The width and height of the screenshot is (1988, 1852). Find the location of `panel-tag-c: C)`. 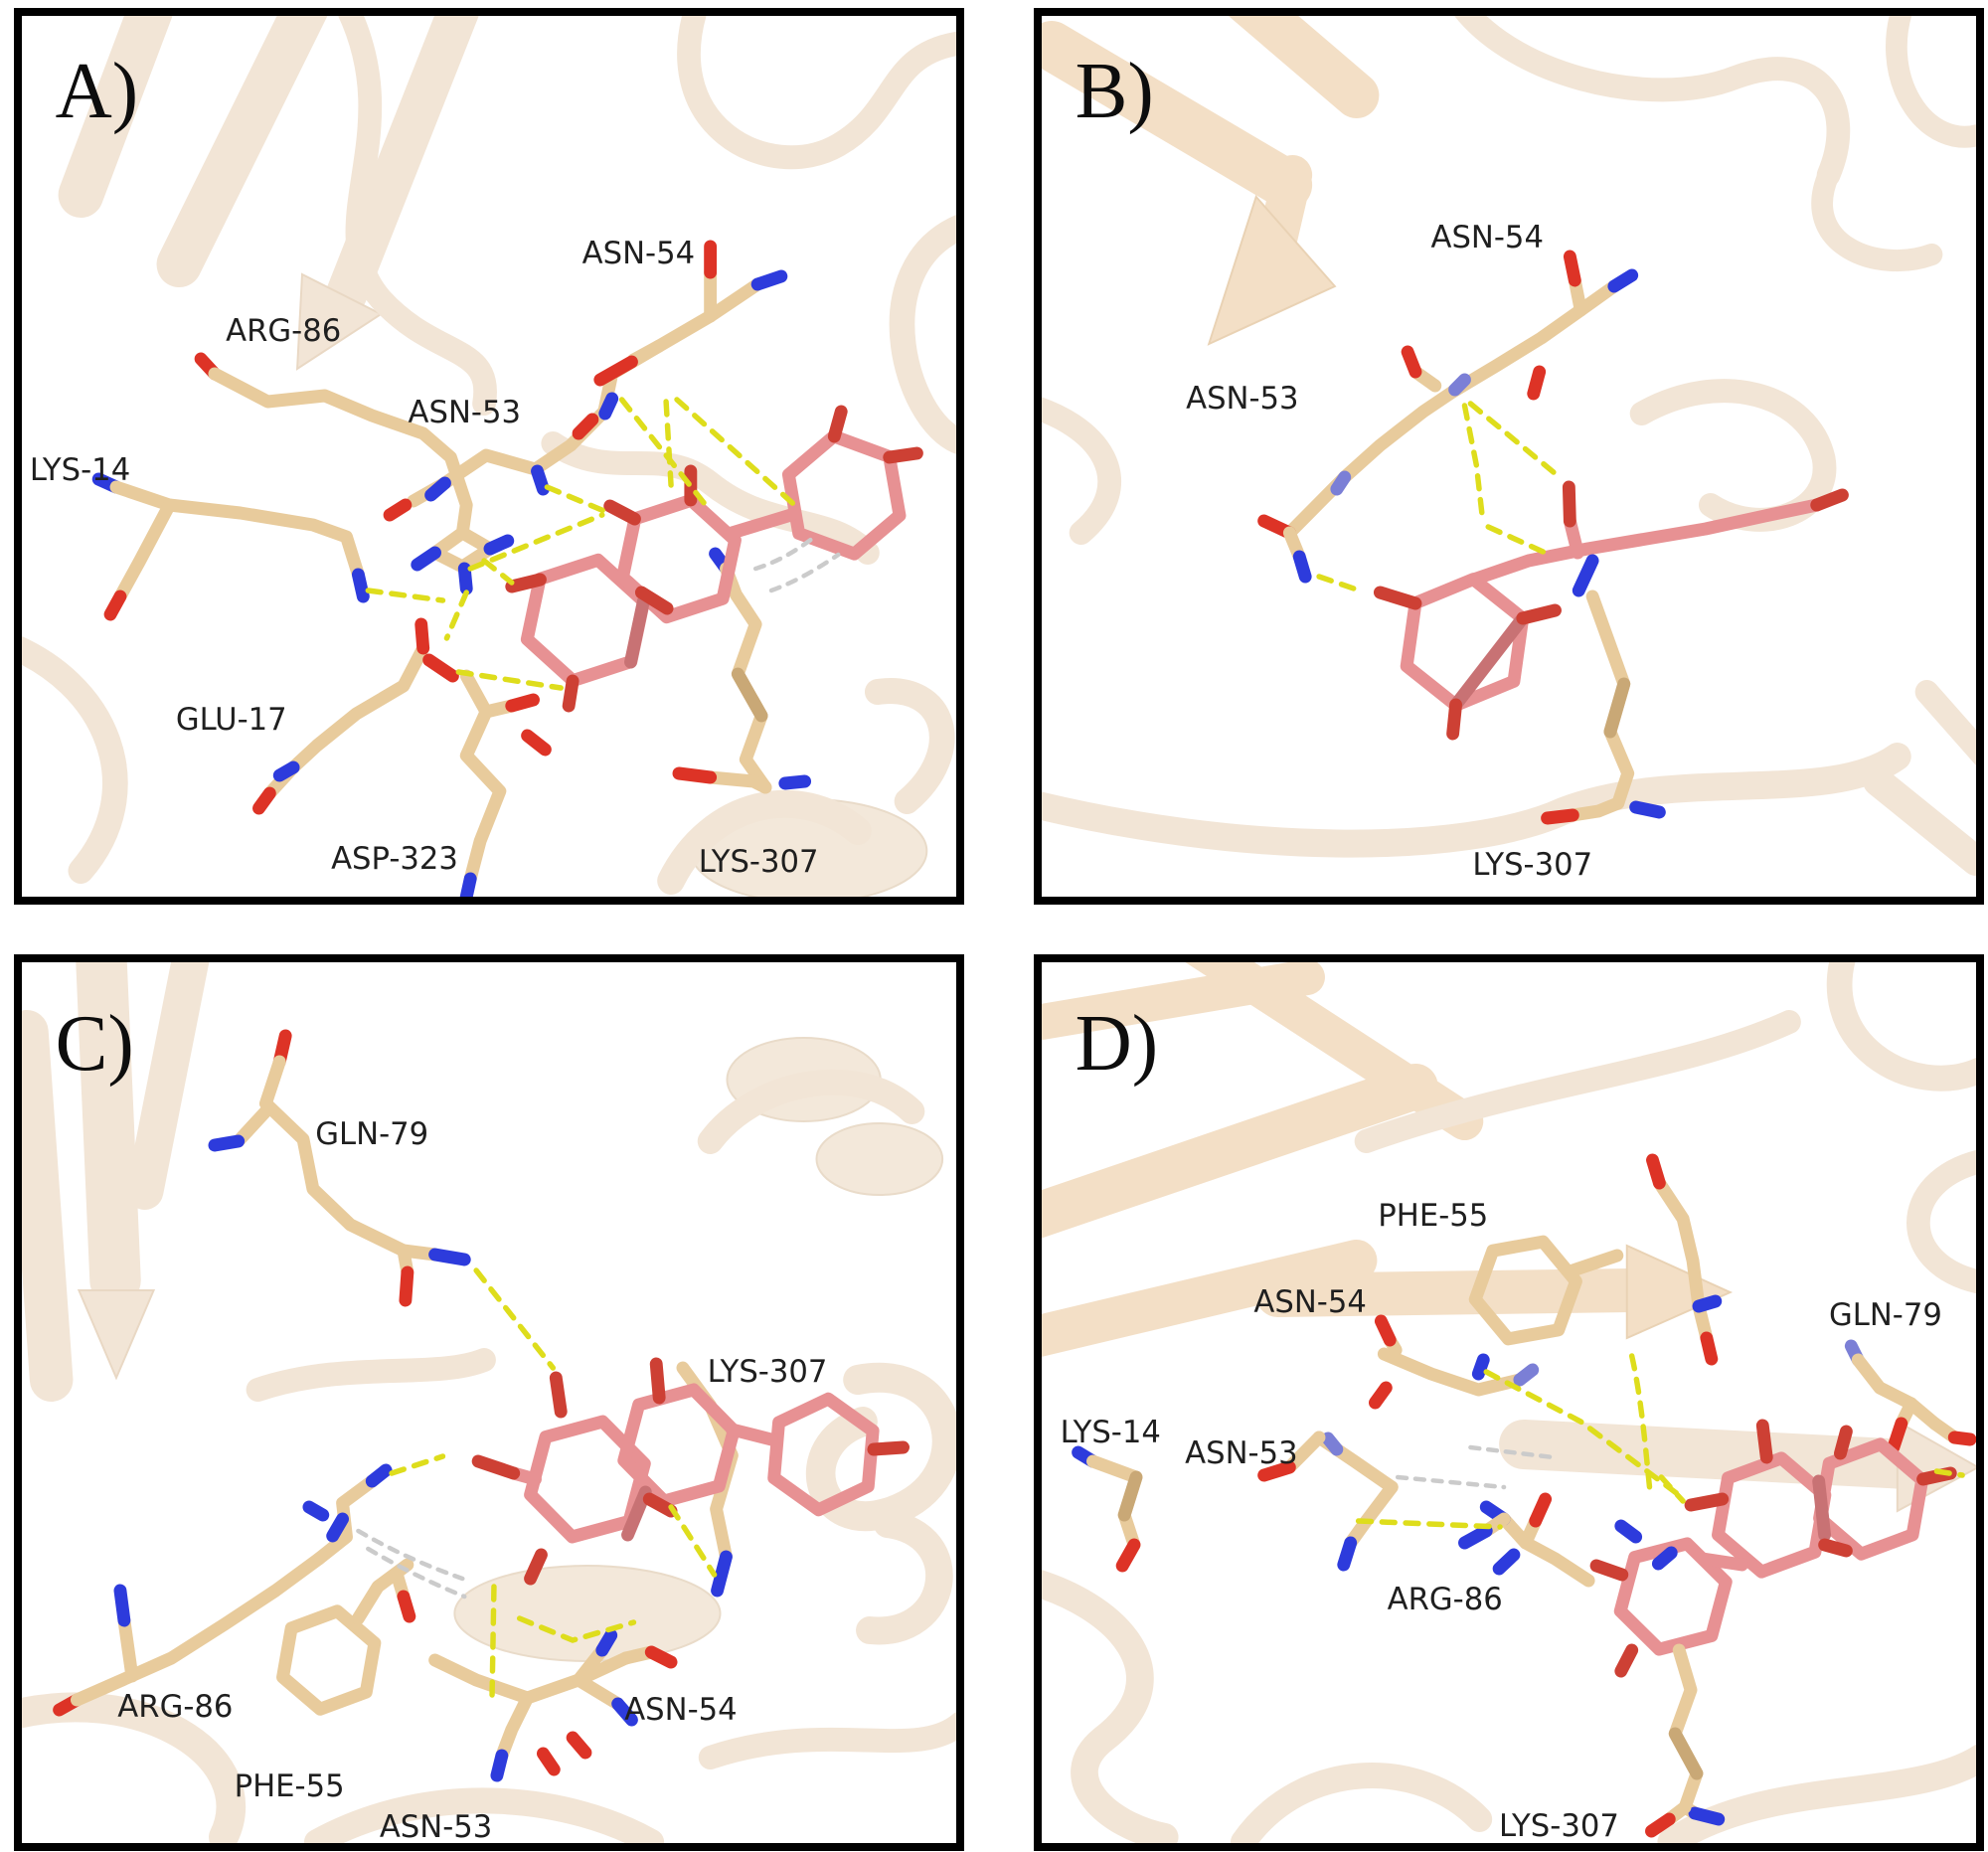

panel-tag-c: C) is located at coordinates (95, 1044).